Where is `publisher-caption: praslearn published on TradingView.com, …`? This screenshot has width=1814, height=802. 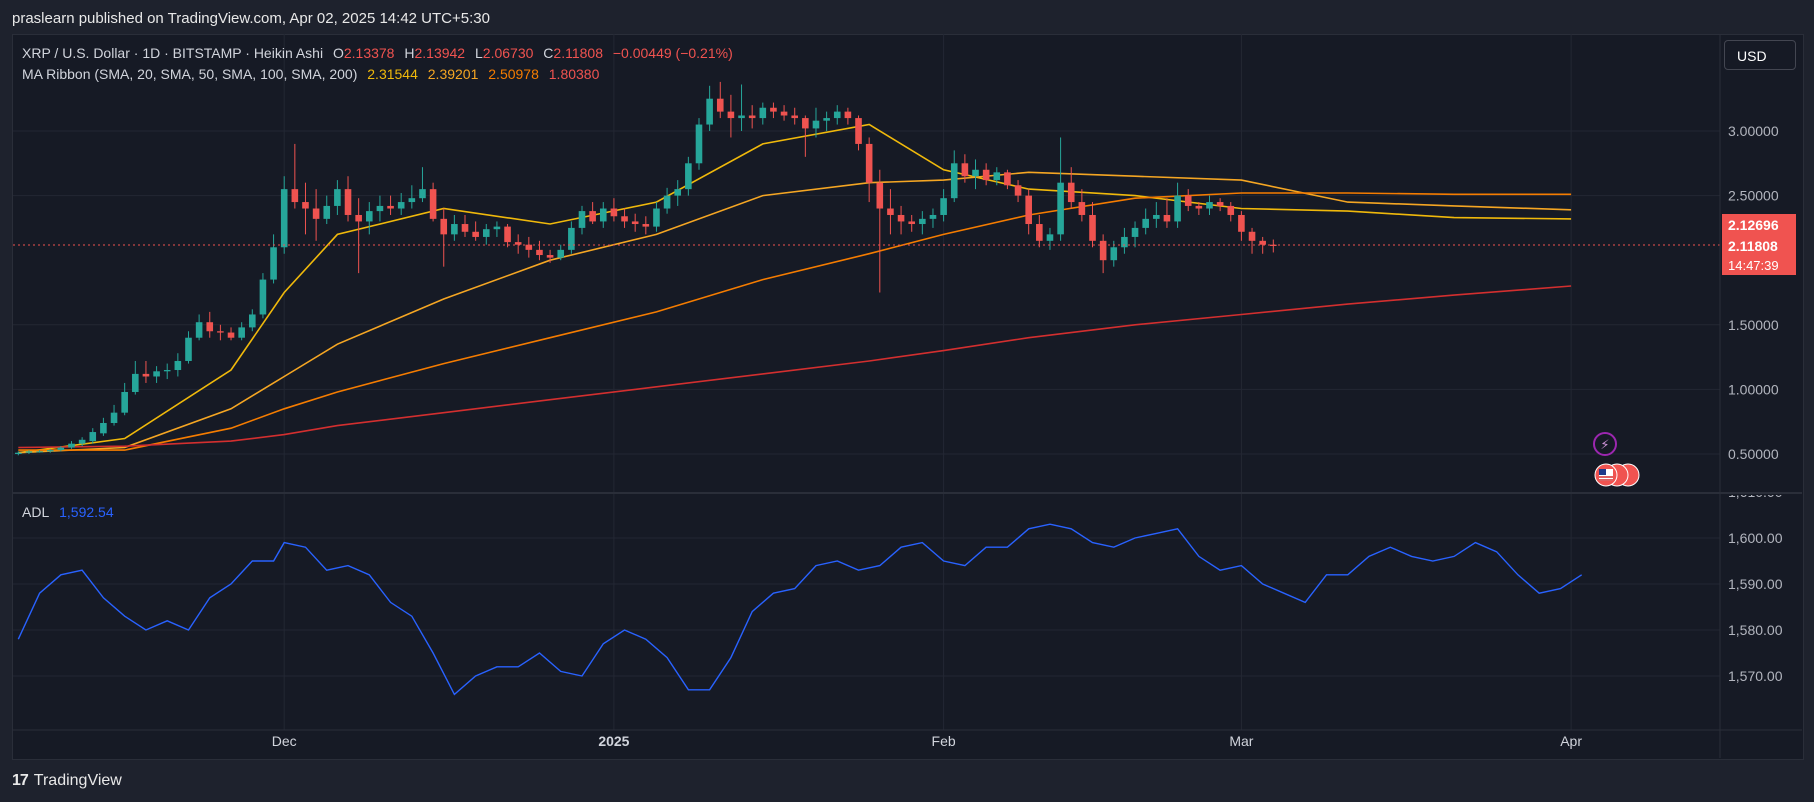 publisher-caption: praslearn published on TradingView.com, … is located at coordinates (251, 18).